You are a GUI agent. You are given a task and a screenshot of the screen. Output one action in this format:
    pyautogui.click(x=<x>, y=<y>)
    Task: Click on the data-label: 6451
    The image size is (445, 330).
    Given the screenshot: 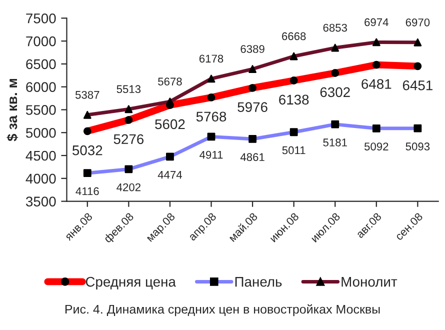 What is the action you would take?
    pyautogui.click(x=417, y=85)
    